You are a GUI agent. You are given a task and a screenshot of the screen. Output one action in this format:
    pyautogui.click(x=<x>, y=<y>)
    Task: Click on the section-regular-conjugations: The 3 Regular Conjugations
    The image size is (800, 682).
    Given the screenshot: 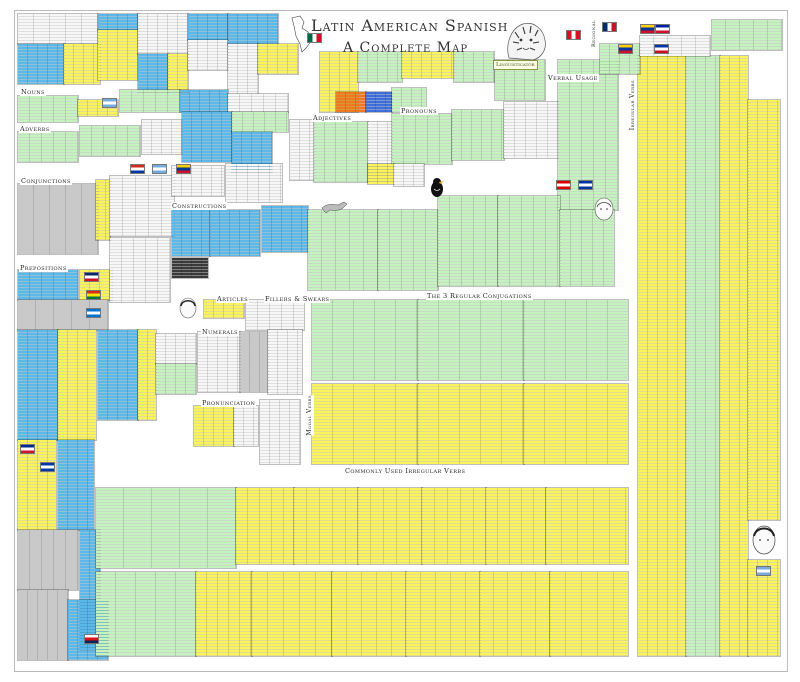 What is the action you would take?
    pyautogui.click(x=479, y=296)
    